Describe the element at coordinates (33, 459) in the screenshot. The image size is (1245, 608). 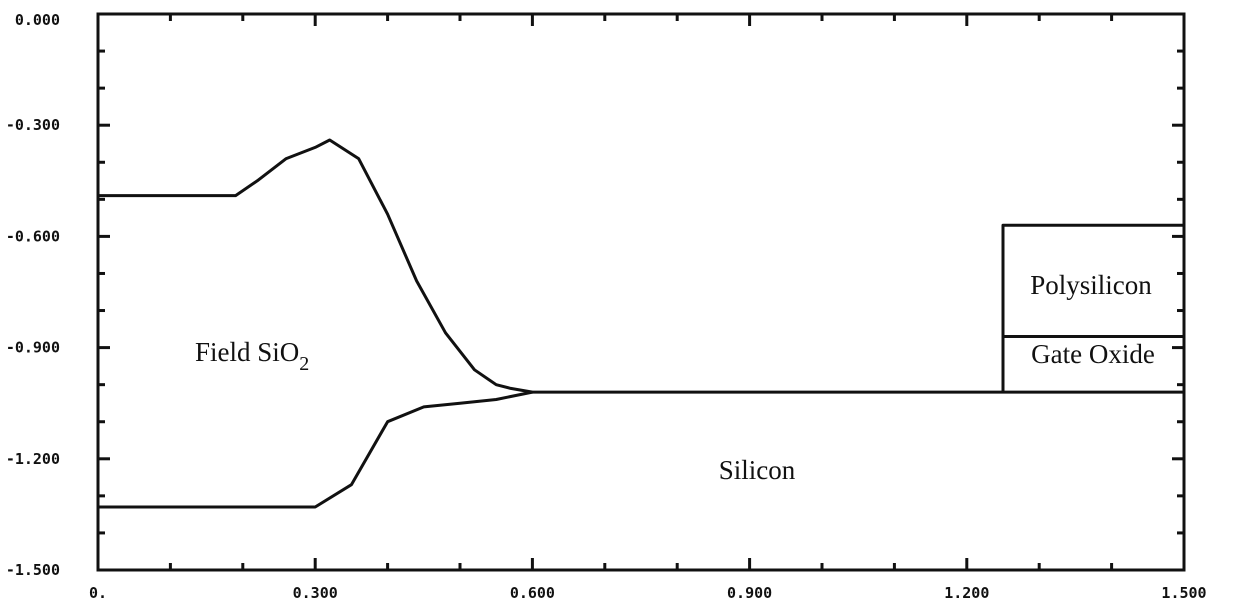
I see `y-tick-label: -1.200` at that location.